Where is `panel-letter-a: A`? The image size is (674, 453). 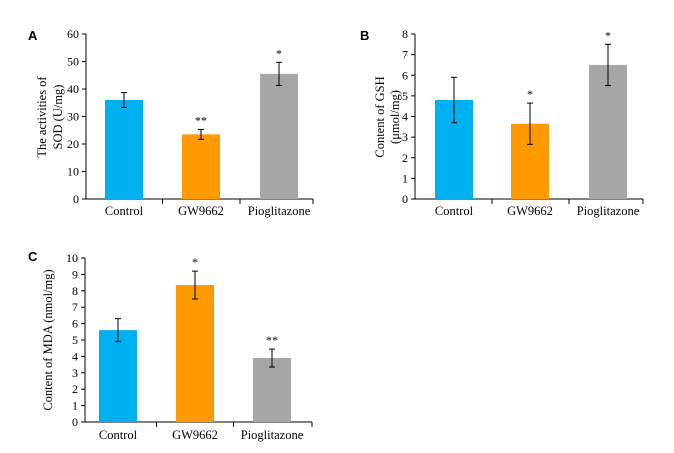 panel-letter-a: A is located at coordinates (33, 35).